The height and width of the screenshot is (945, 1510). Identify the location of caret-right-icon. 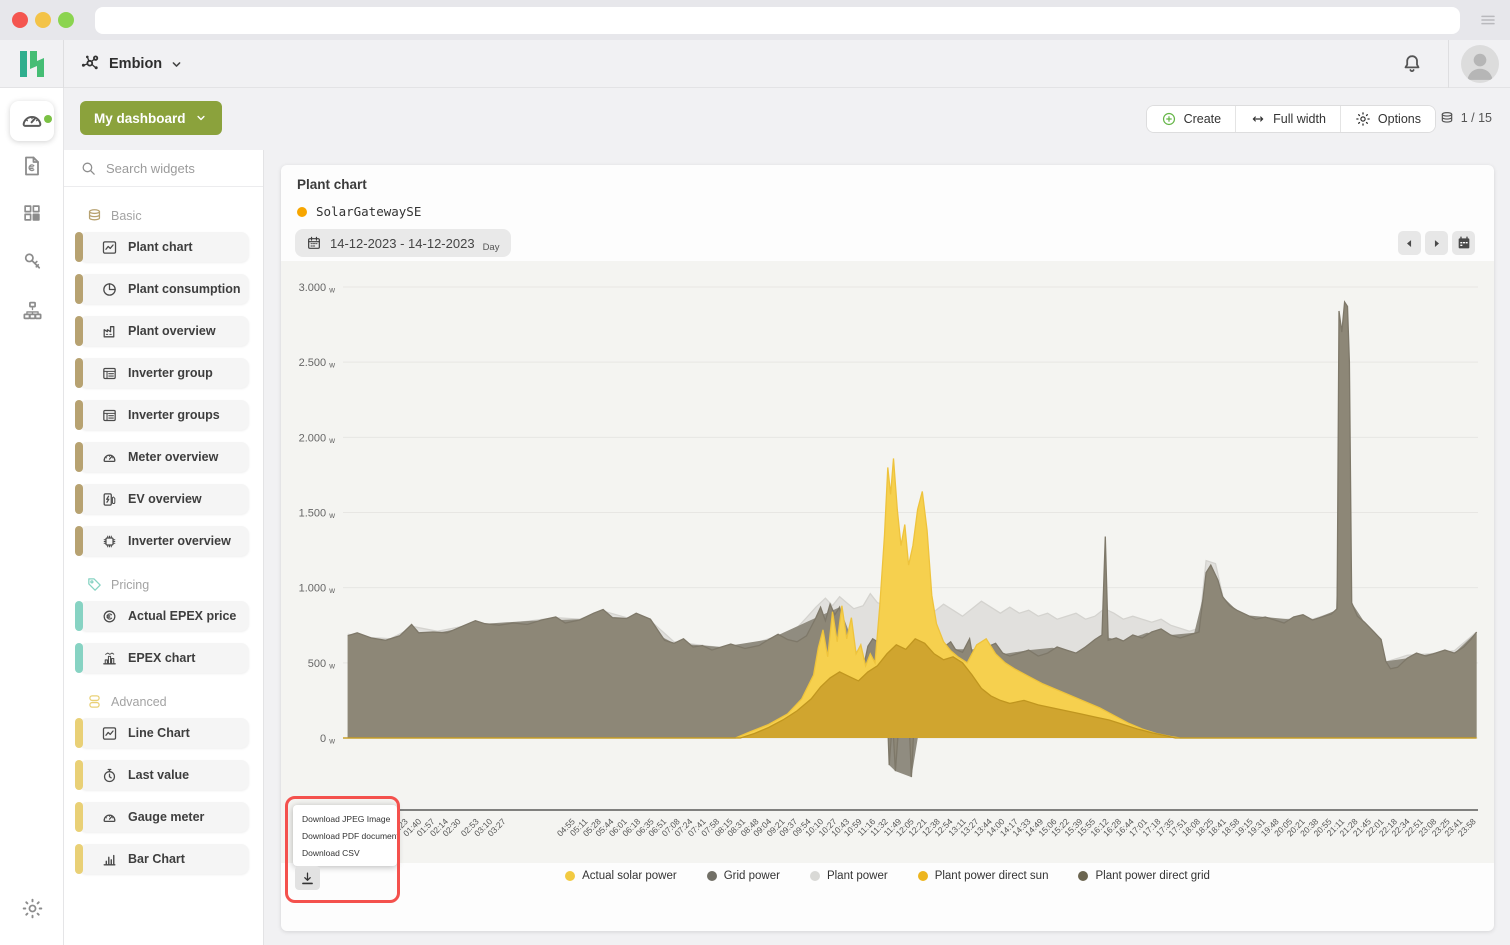
(1436, 243).